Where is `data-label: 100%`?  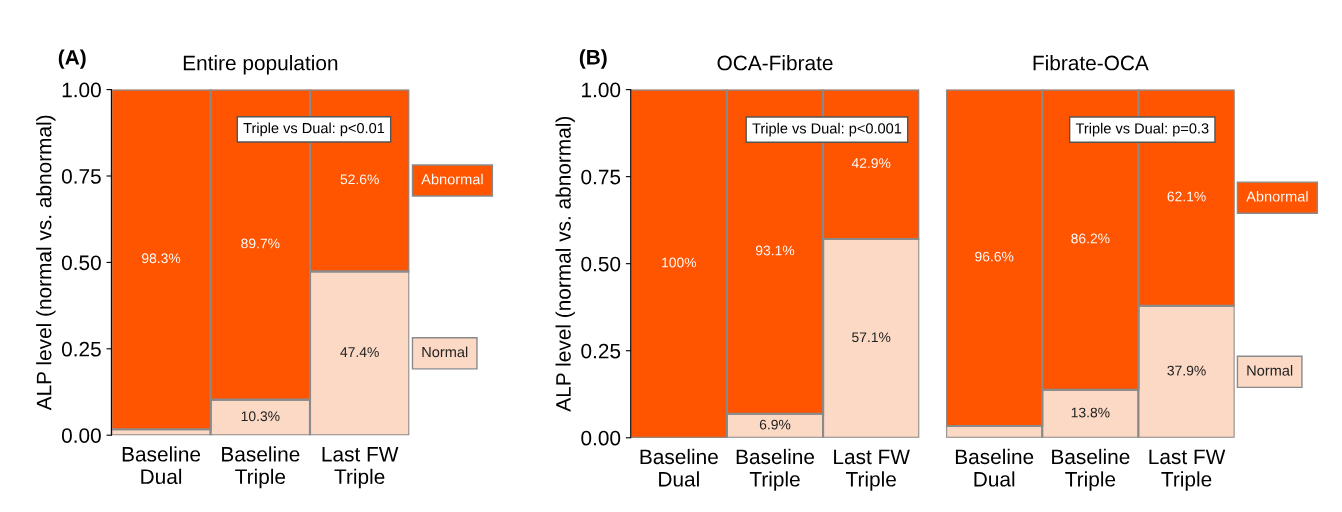 data-label: 100% is located at coordinates (679, 262).